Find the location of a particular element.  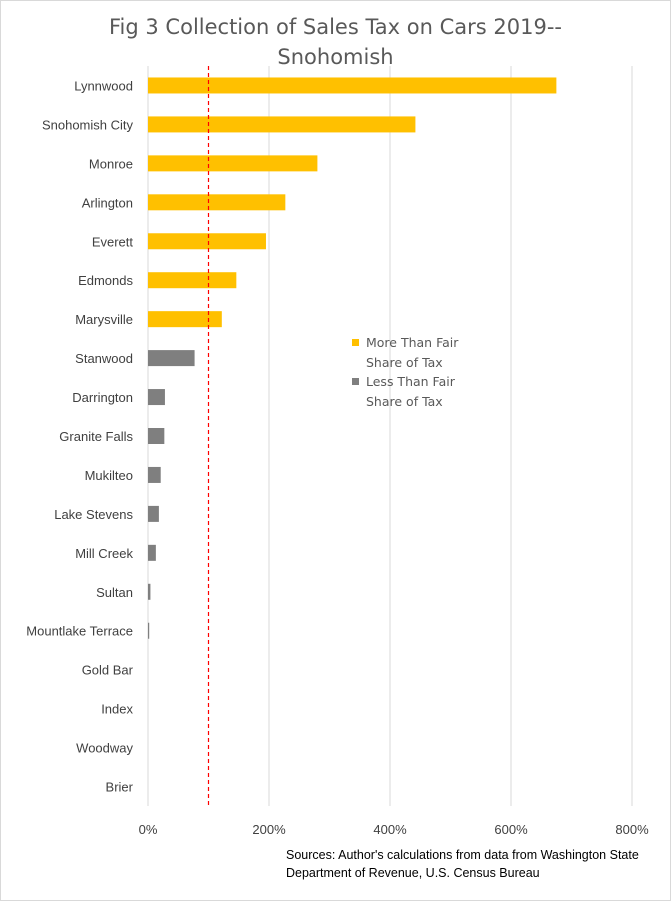

category-label-mountlake-terrace: Mountlake Terrace is located at coordinates (79, 631).